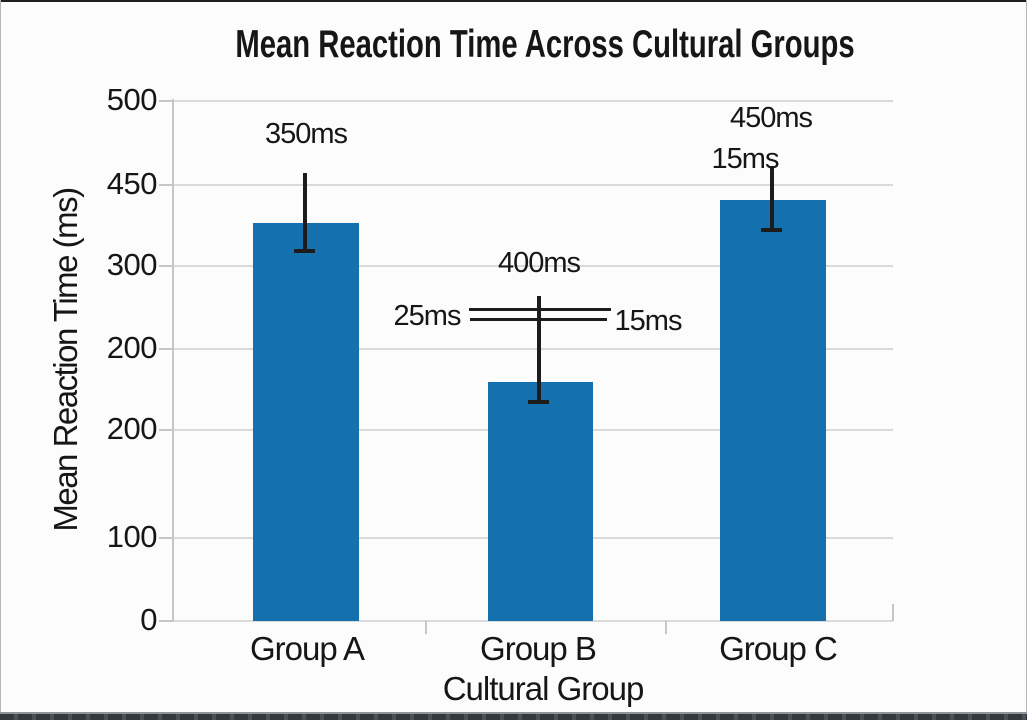  I want to click on x-axis-title: Cultural Group, so click(543, 688).